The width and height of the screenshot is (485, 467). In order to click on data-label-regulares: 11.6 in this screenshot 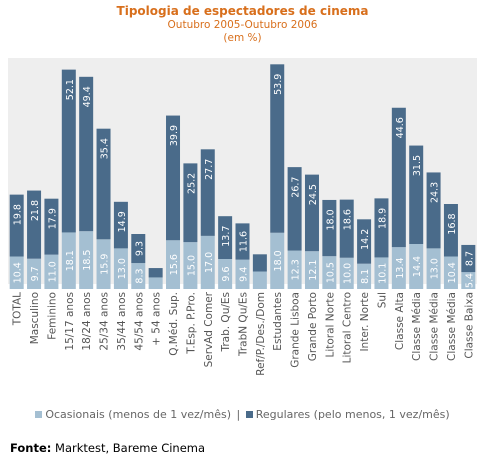, I will do `click(244, 241)`.